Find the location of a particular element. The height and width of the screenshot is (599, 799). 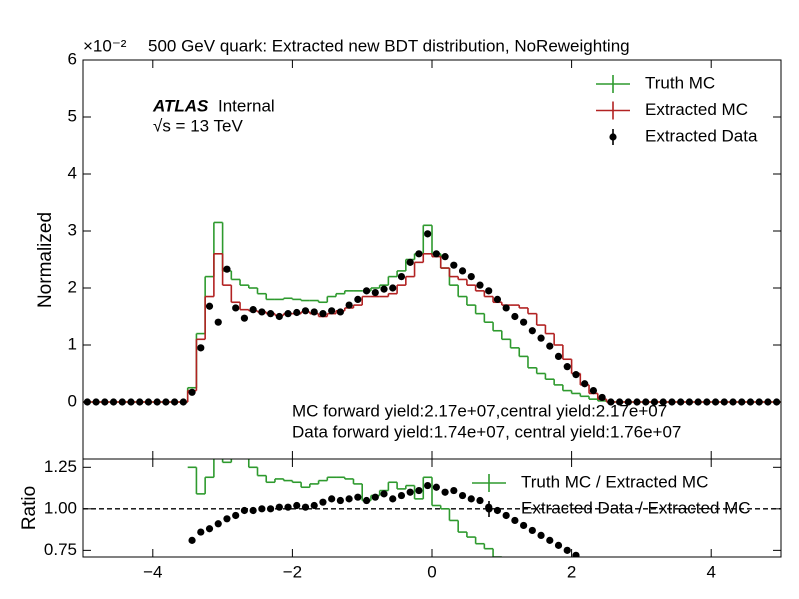

atlas-status: Internal is located at coordinates (246, 105).